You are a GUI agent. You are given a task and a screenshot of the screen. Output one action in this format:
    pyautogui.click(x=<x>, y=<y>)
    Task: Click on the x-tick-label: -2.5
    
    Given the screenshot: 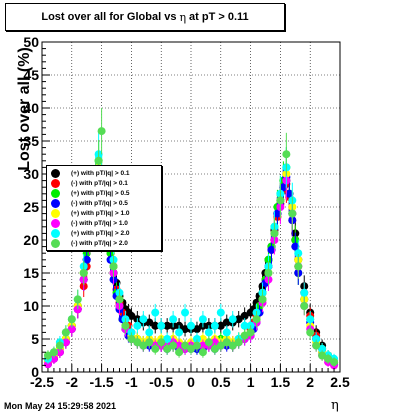 What is the action you would take?
    pyautogui.click(x=42, y=382)
    